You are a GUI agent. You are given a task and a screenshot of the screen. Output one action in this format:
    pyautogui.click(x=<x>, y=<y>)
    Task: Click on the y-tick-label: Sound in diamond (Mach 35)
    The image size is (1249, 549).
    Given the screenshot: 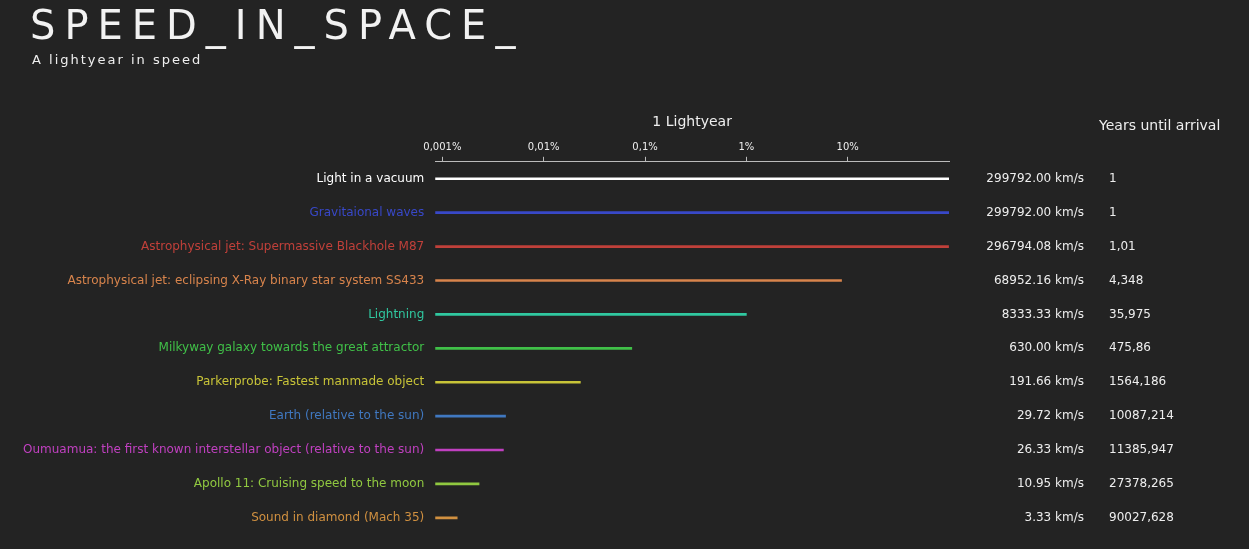 What is the action you would take?
    pyautogui.click(x=338, y=516)
    